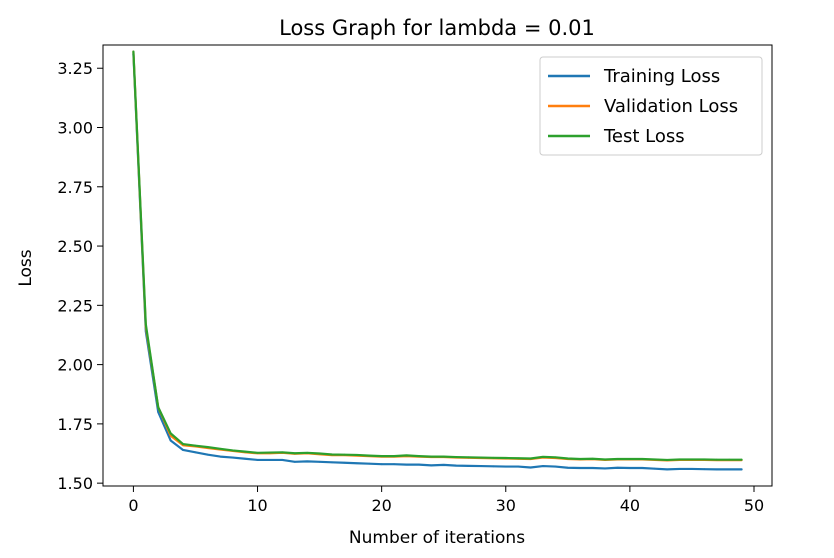 Image resolution: width=834 pixels, height=558 pixels. Describe the element at coordinates (75, 483) in the screenshot. I see `y-tick-label: 1.50` at that location.